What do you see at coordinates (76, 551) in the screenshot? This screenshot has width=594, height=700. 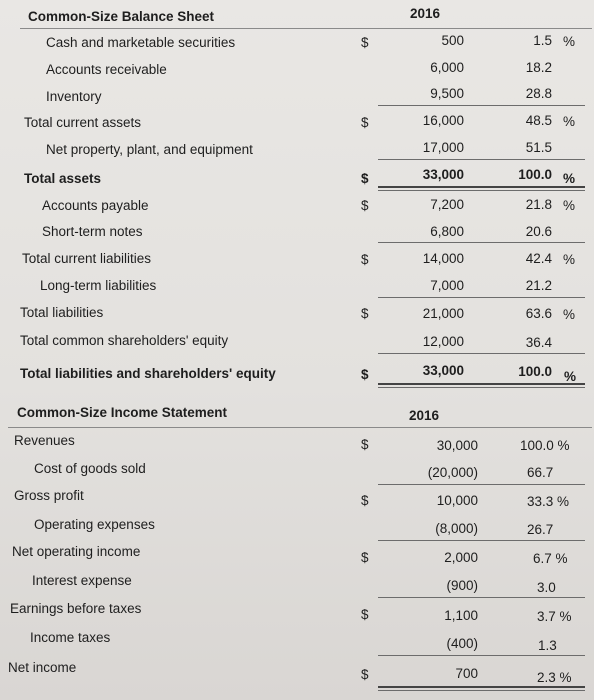 I see `row-label: Net operating income` at bounding box center [76, 551].